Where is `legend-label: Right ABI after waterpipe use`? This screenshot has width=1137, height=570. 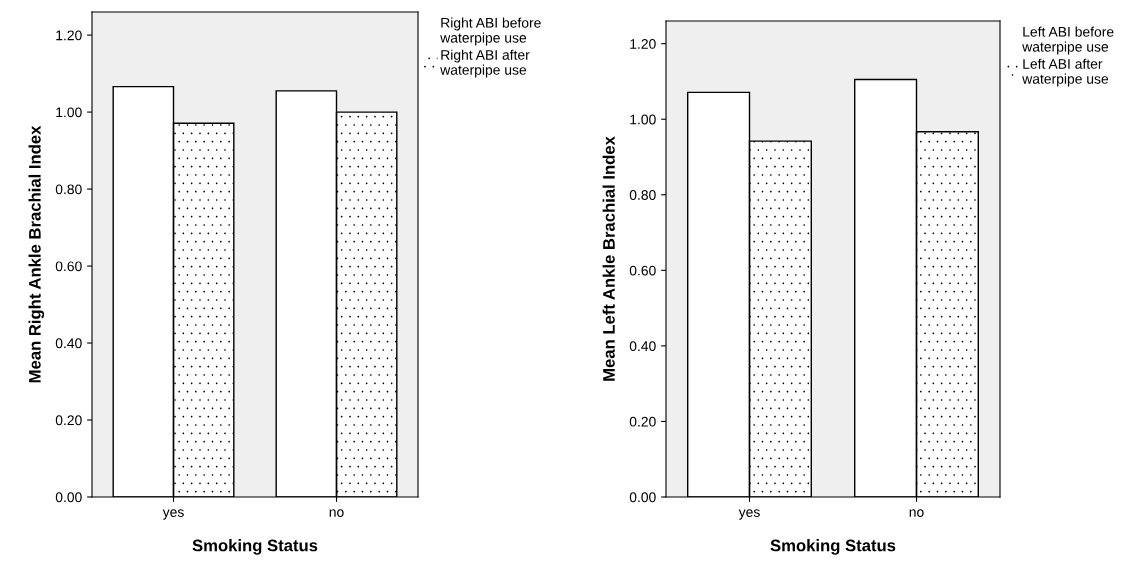 legend-label: Right ABI after waterpipe use is located at coordinates (485, 63).